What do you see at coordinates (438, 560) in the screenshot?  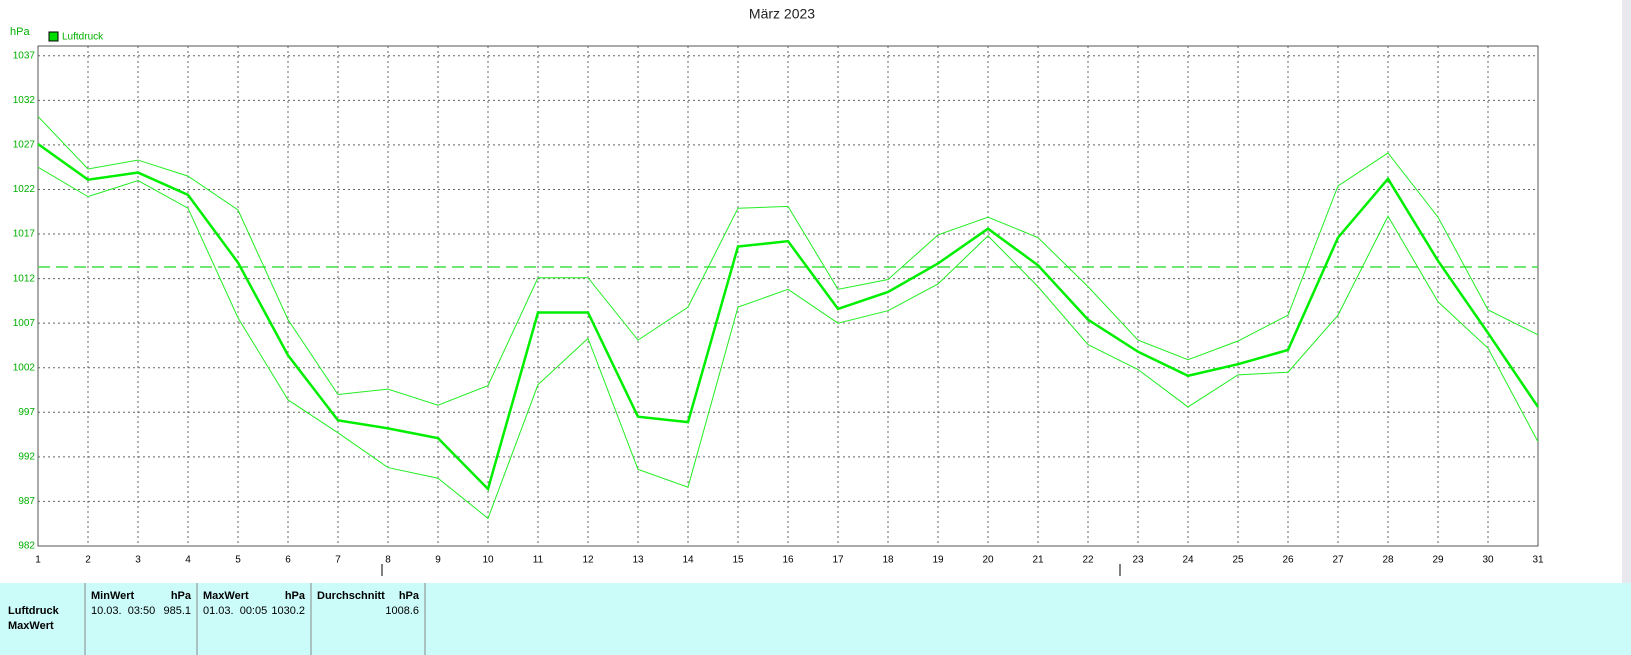 I see `x-tick-label: 9` at bounding box center [438, 560].